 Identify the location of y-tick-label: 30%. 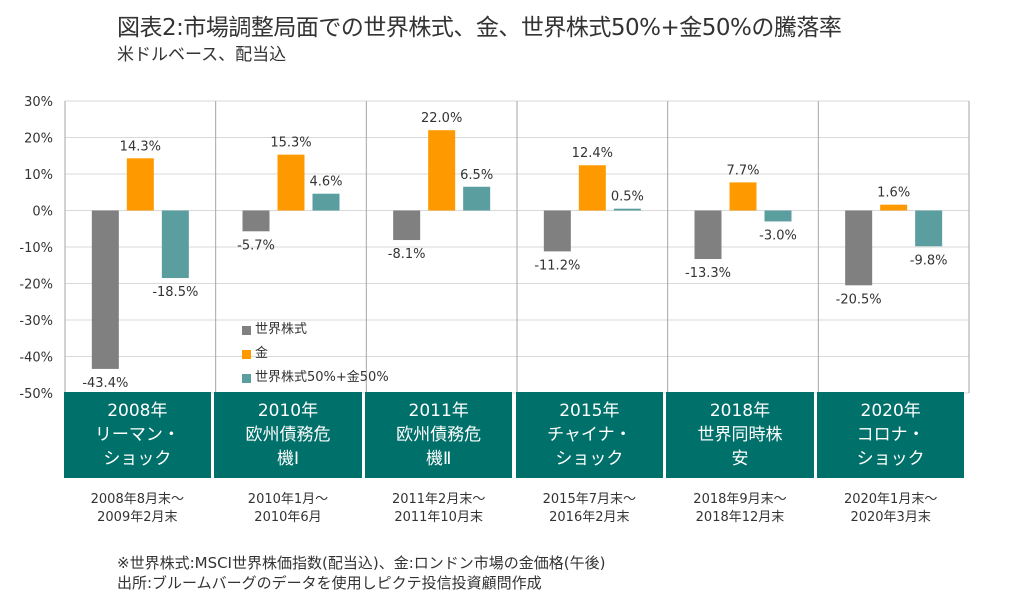
(38, 102).